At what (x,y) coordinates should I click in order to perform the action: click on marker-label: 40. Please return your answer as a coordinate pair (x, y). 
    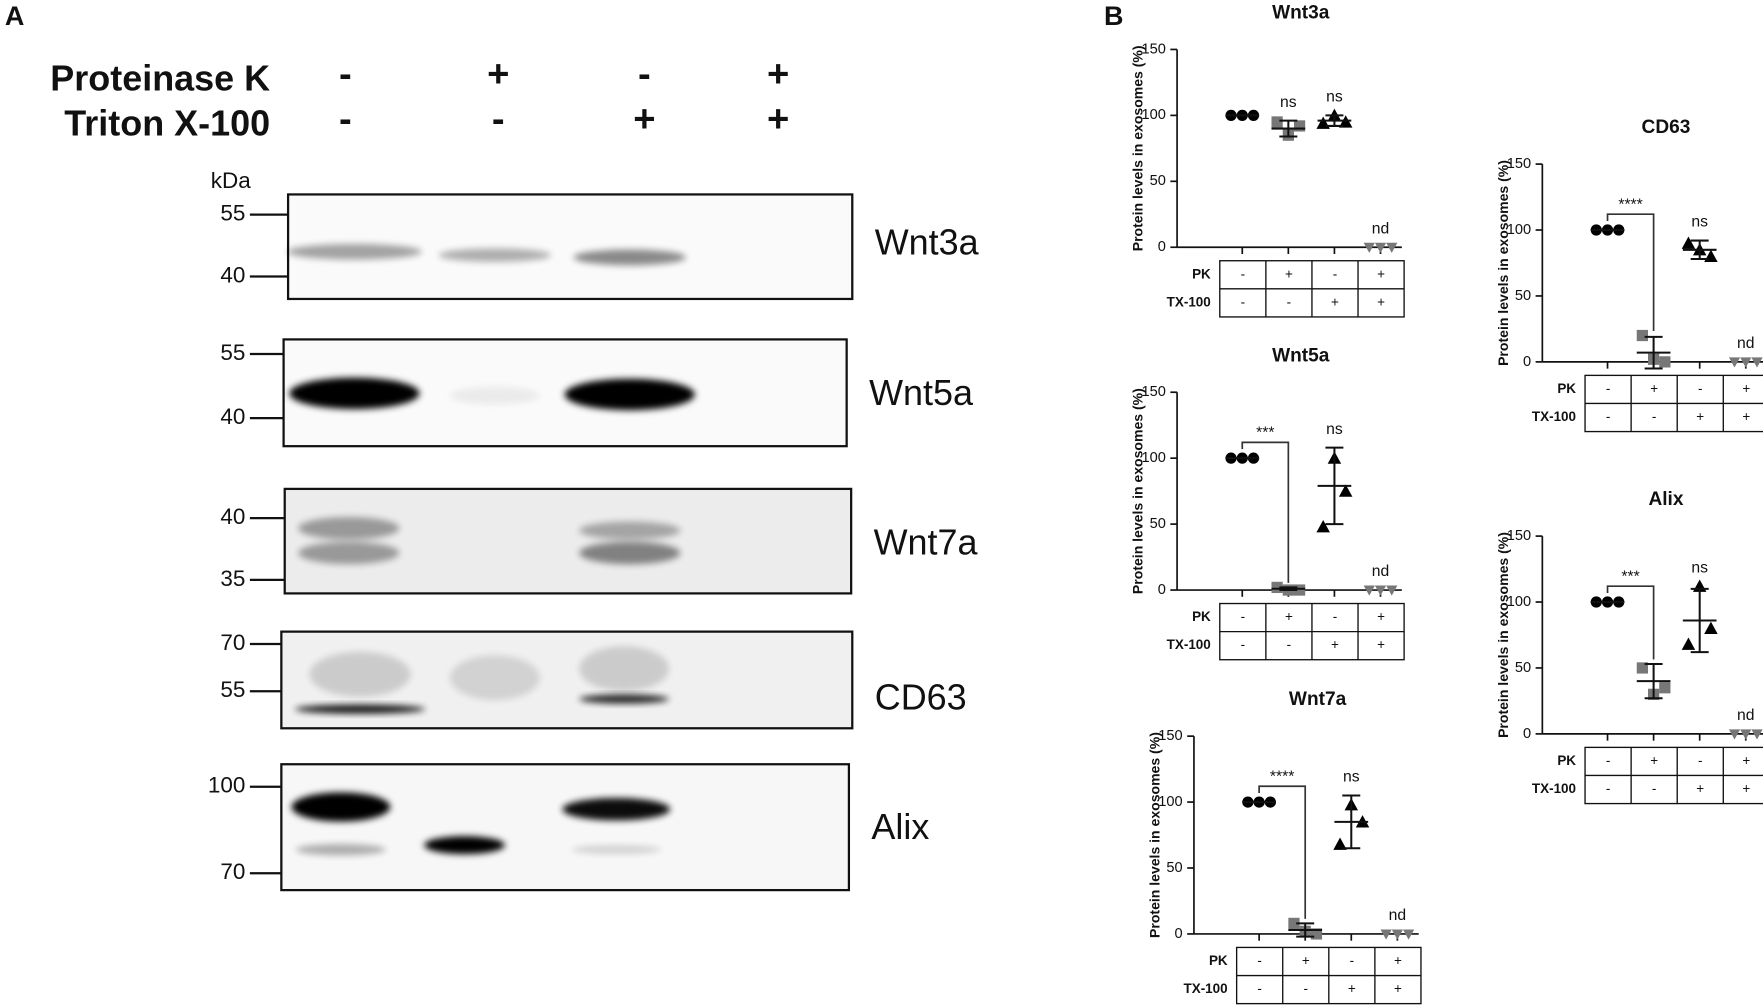
    Looking at the image, I should click on (232, 516).